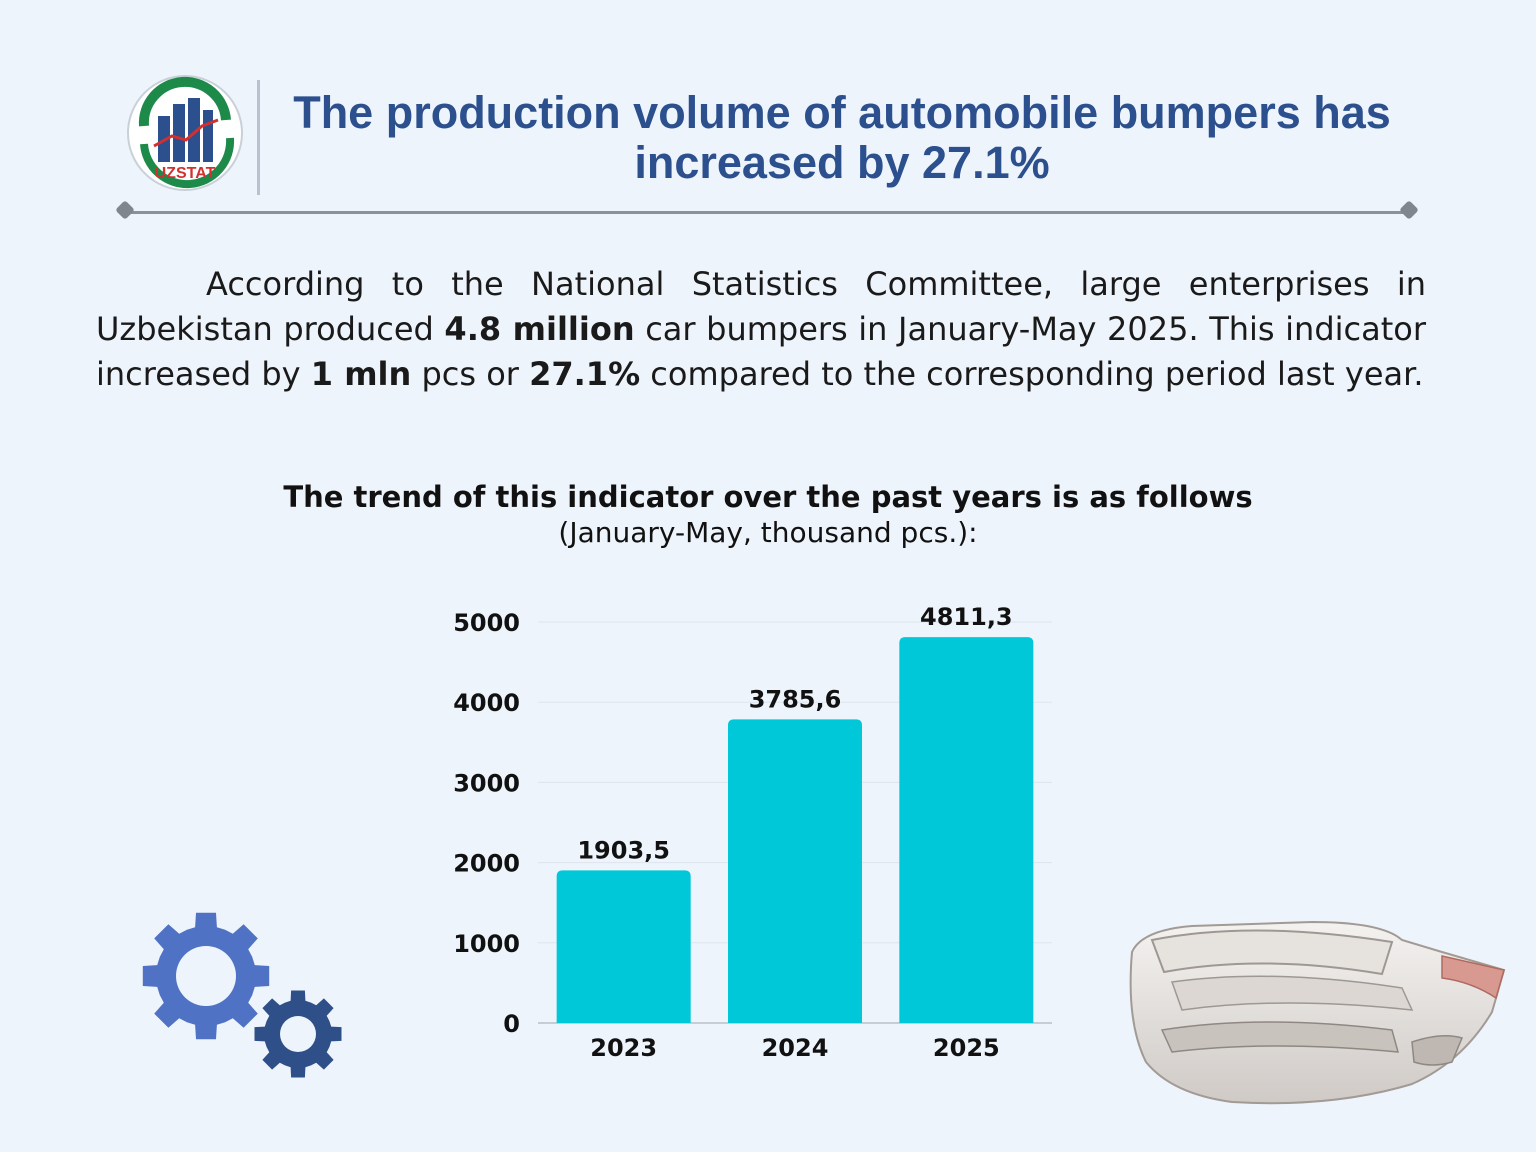 The height and width of the screenshot is (1152, 1536). What do you see at coordinates (966, 830) in the screenshot?
I see `bar-2025` at bounding box center [966, 830].